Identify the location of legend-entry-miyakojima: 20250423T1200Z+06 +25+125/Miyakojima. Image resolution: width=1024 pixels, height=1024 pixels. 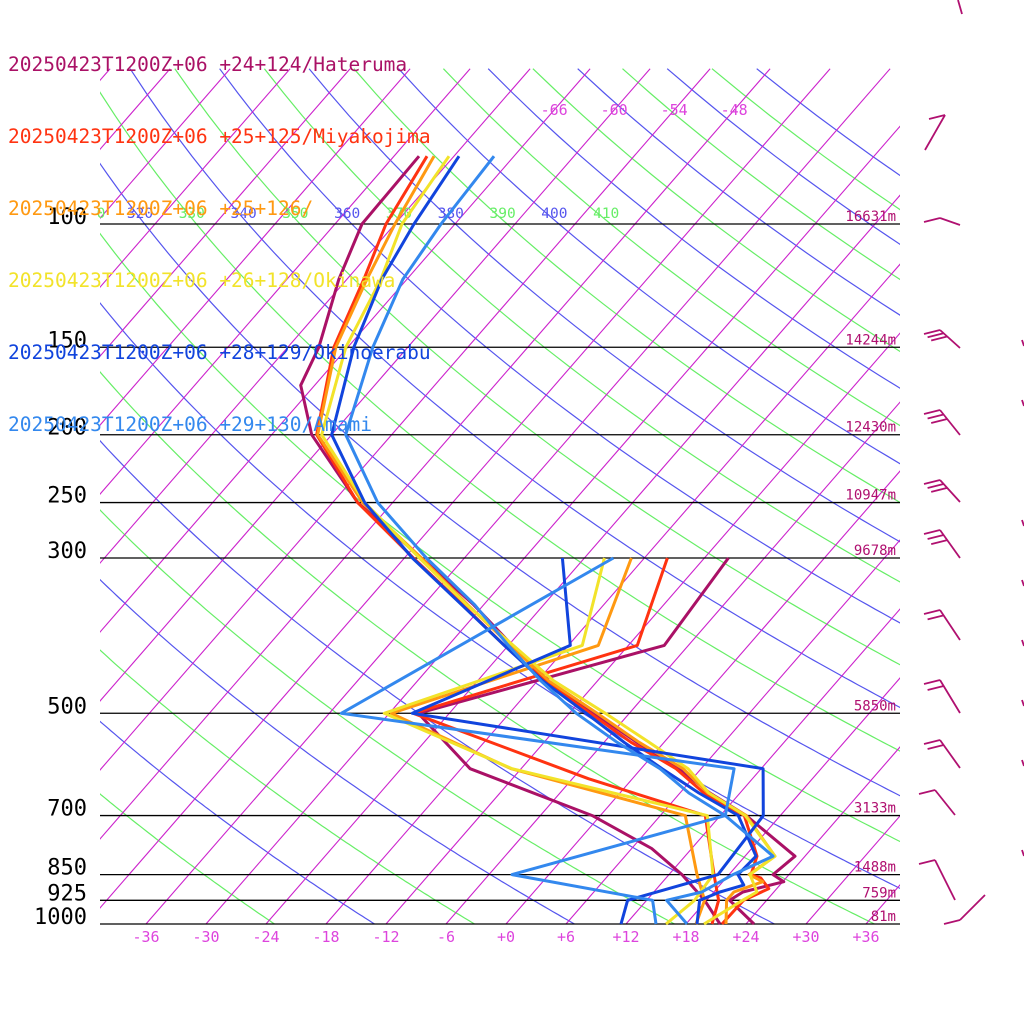
(219, 136).